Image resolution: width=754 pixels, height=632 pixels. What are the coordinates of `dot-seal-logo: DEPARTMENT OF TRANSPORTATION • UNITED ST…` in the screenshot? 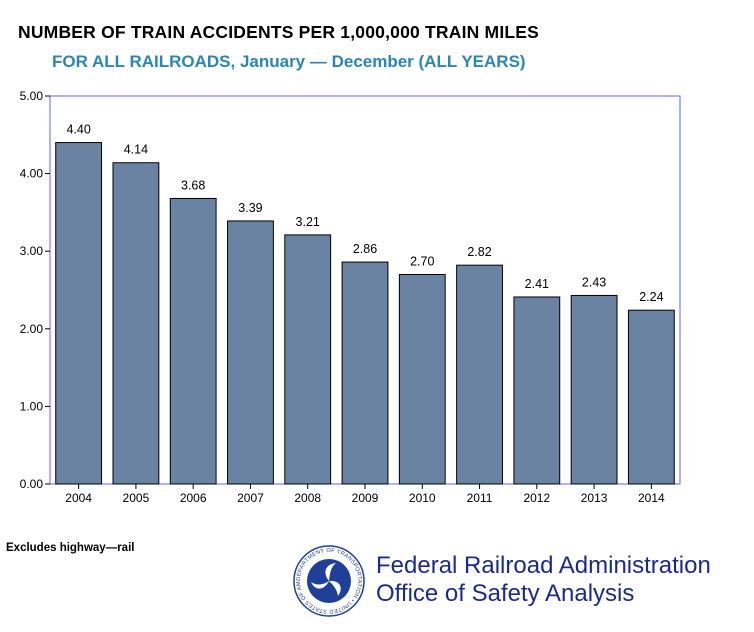 It's located at (328, 580).